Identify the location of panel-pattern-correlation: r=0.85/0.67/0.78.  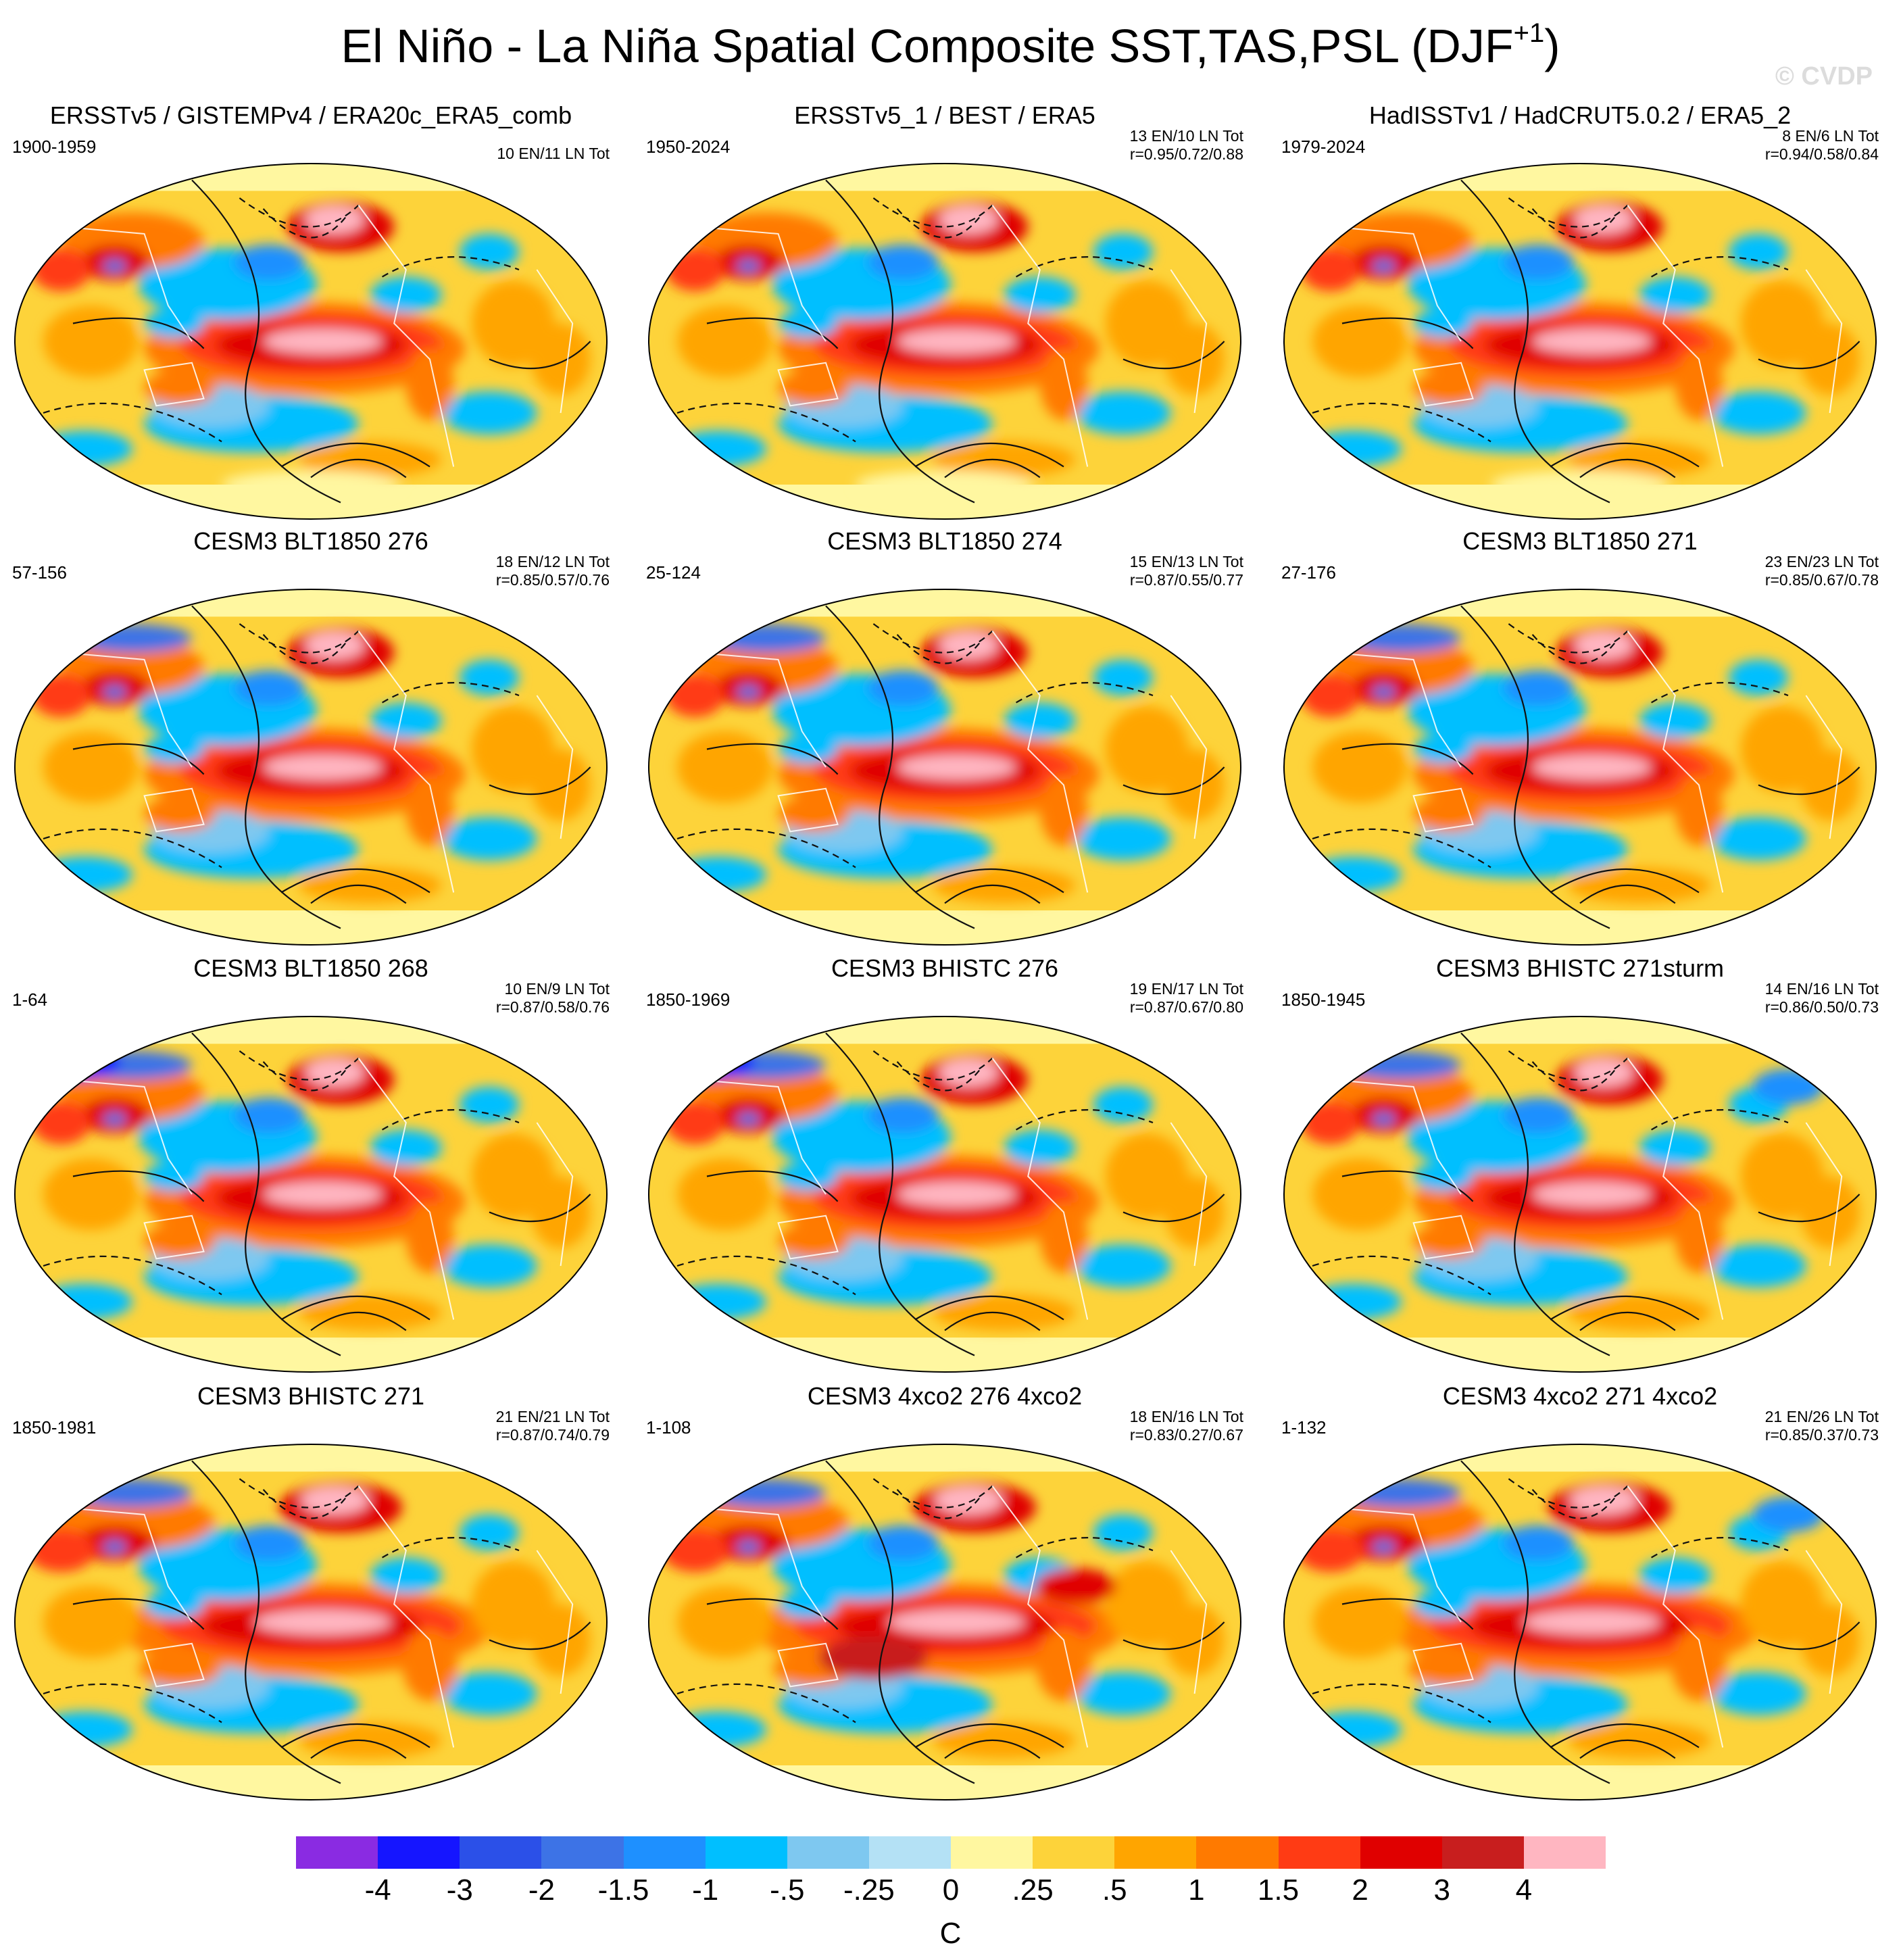
(1822, 580).